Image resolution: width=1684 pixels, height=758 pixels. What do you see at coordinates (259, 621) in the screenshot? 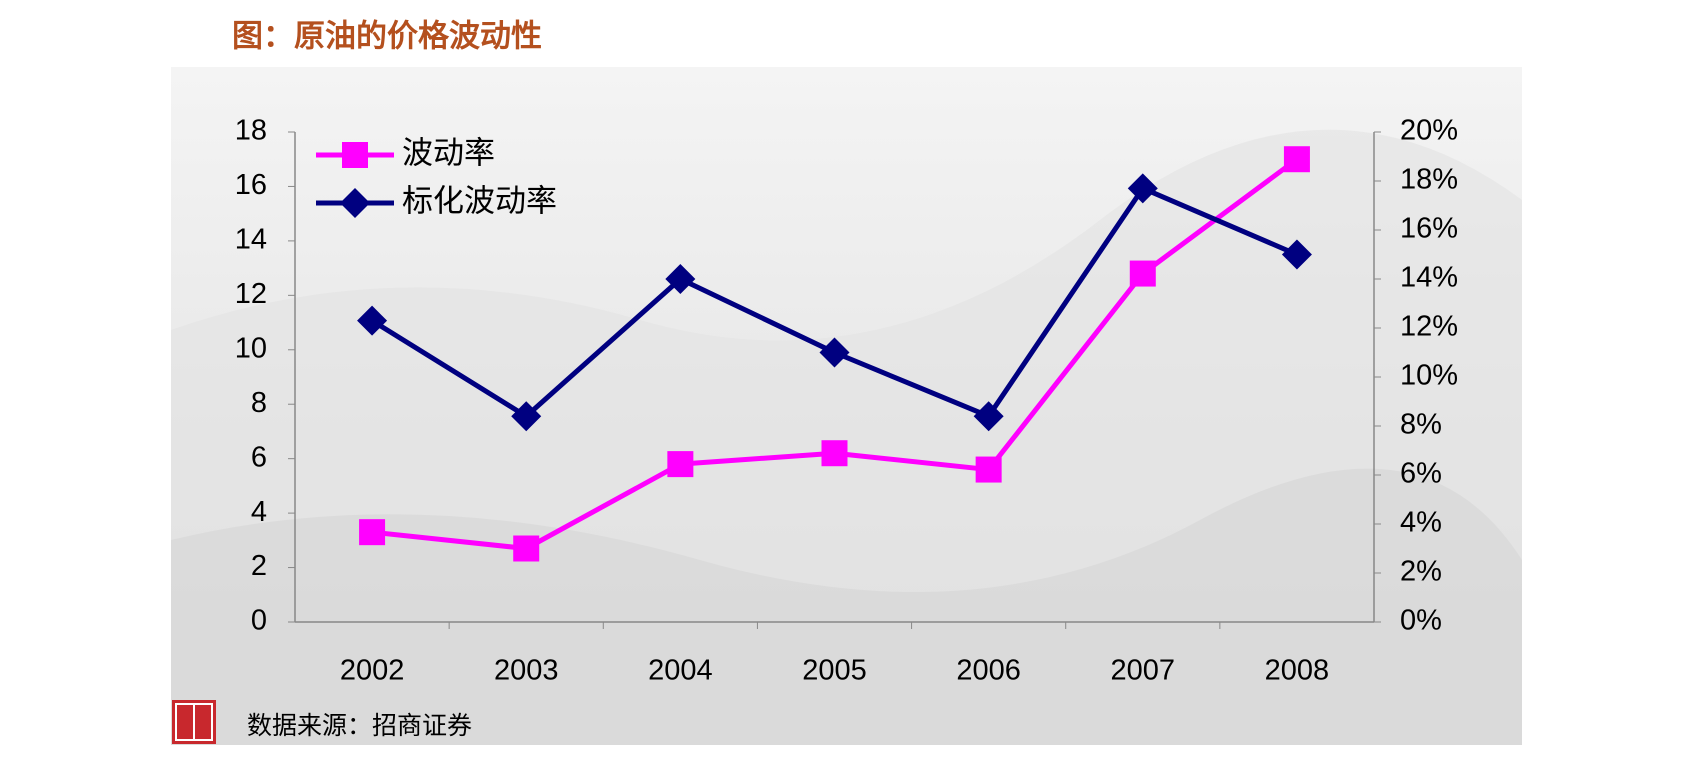
I see `y-tick-label: 0` at bounding box center [259, 621].